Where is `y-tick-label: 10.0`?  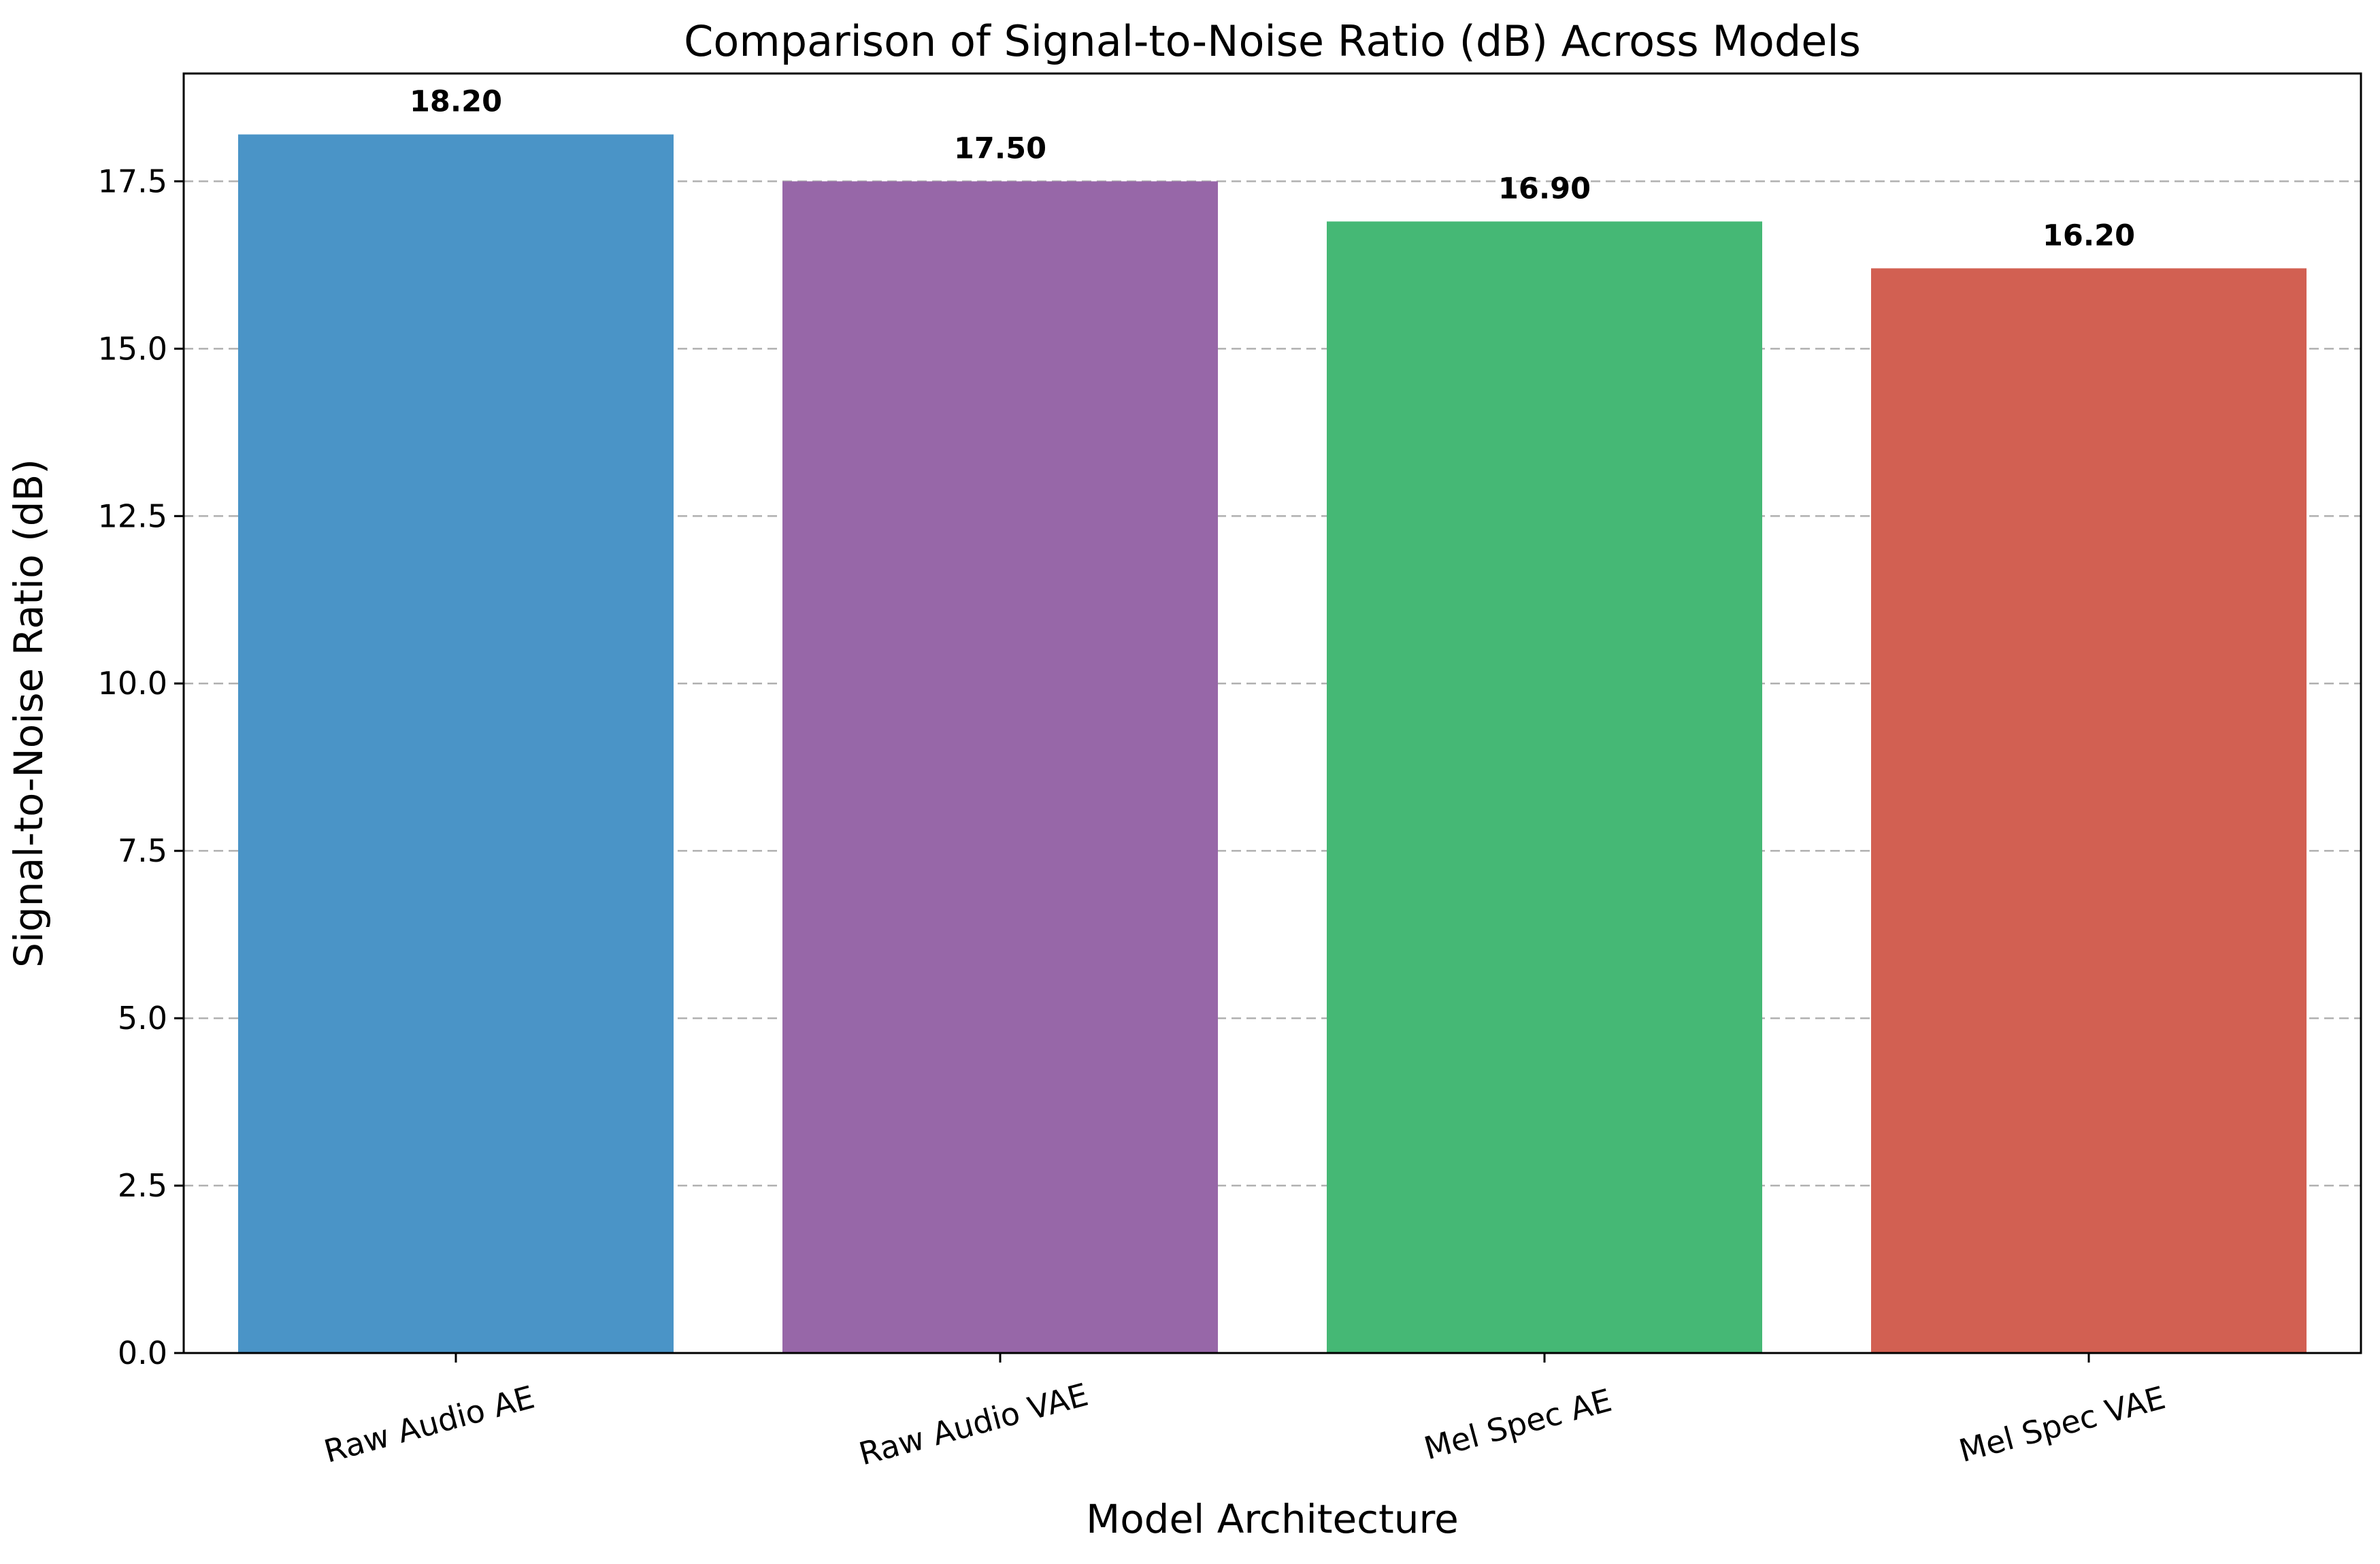
y-tick-label: 10.0 is located at coordinates (132, 683).